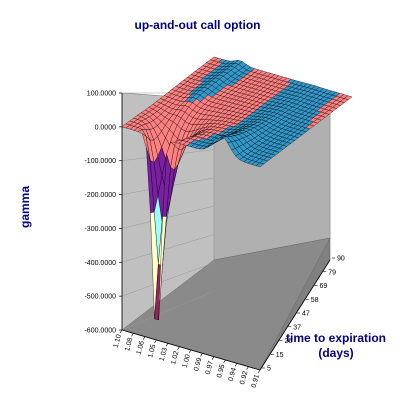  I want to click on depth-tick-label: 58, so click(315, 300).